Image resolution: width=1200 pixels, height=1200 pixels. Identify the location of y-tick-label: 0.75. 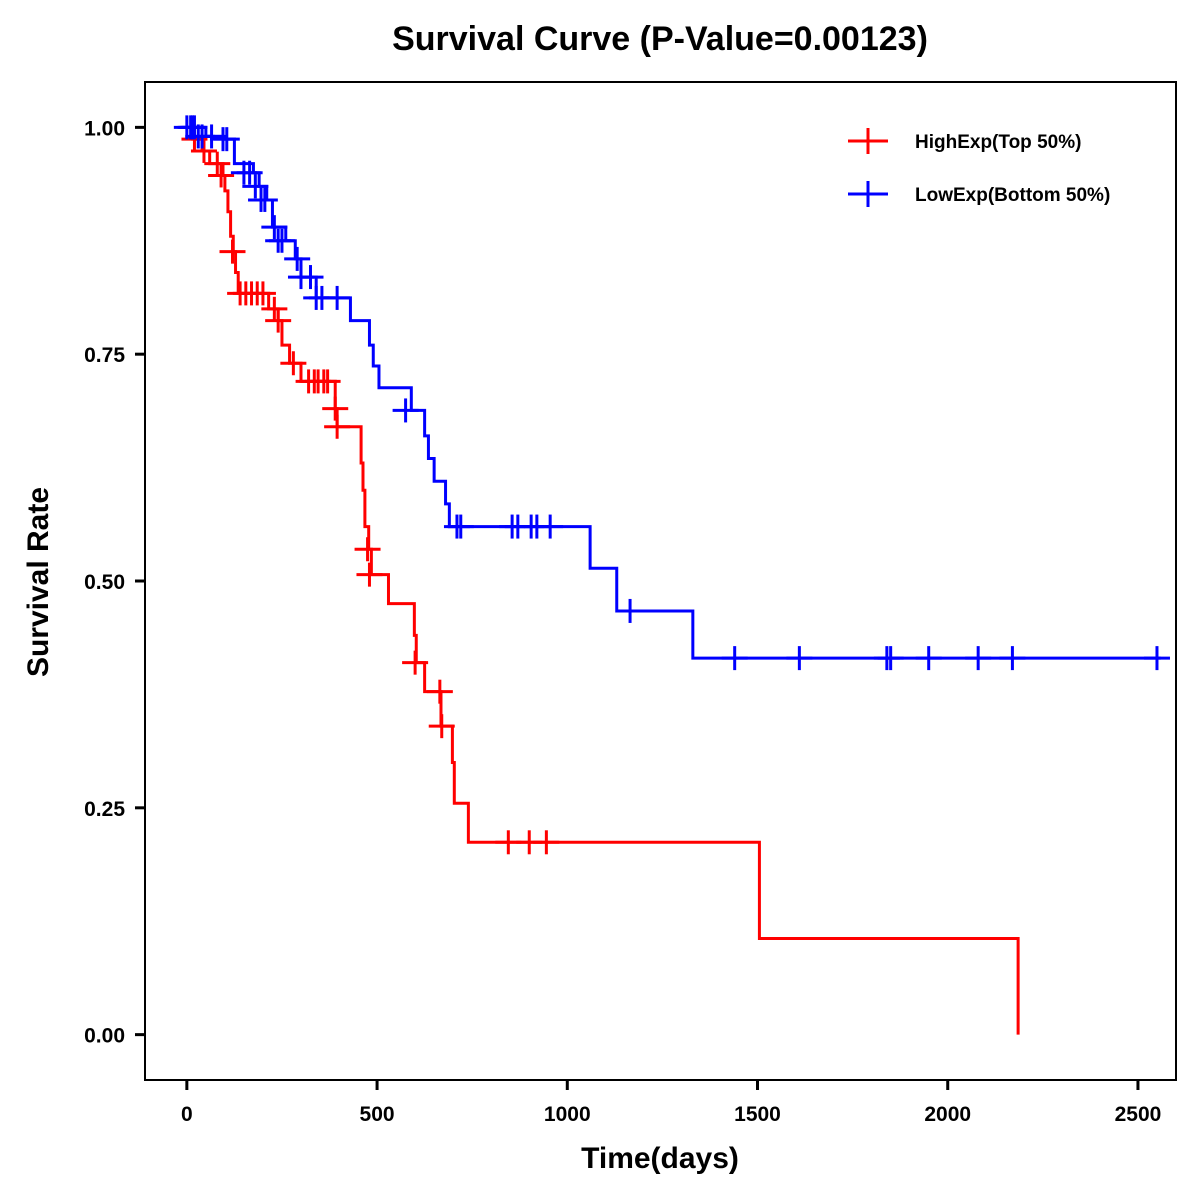
(104, 355).